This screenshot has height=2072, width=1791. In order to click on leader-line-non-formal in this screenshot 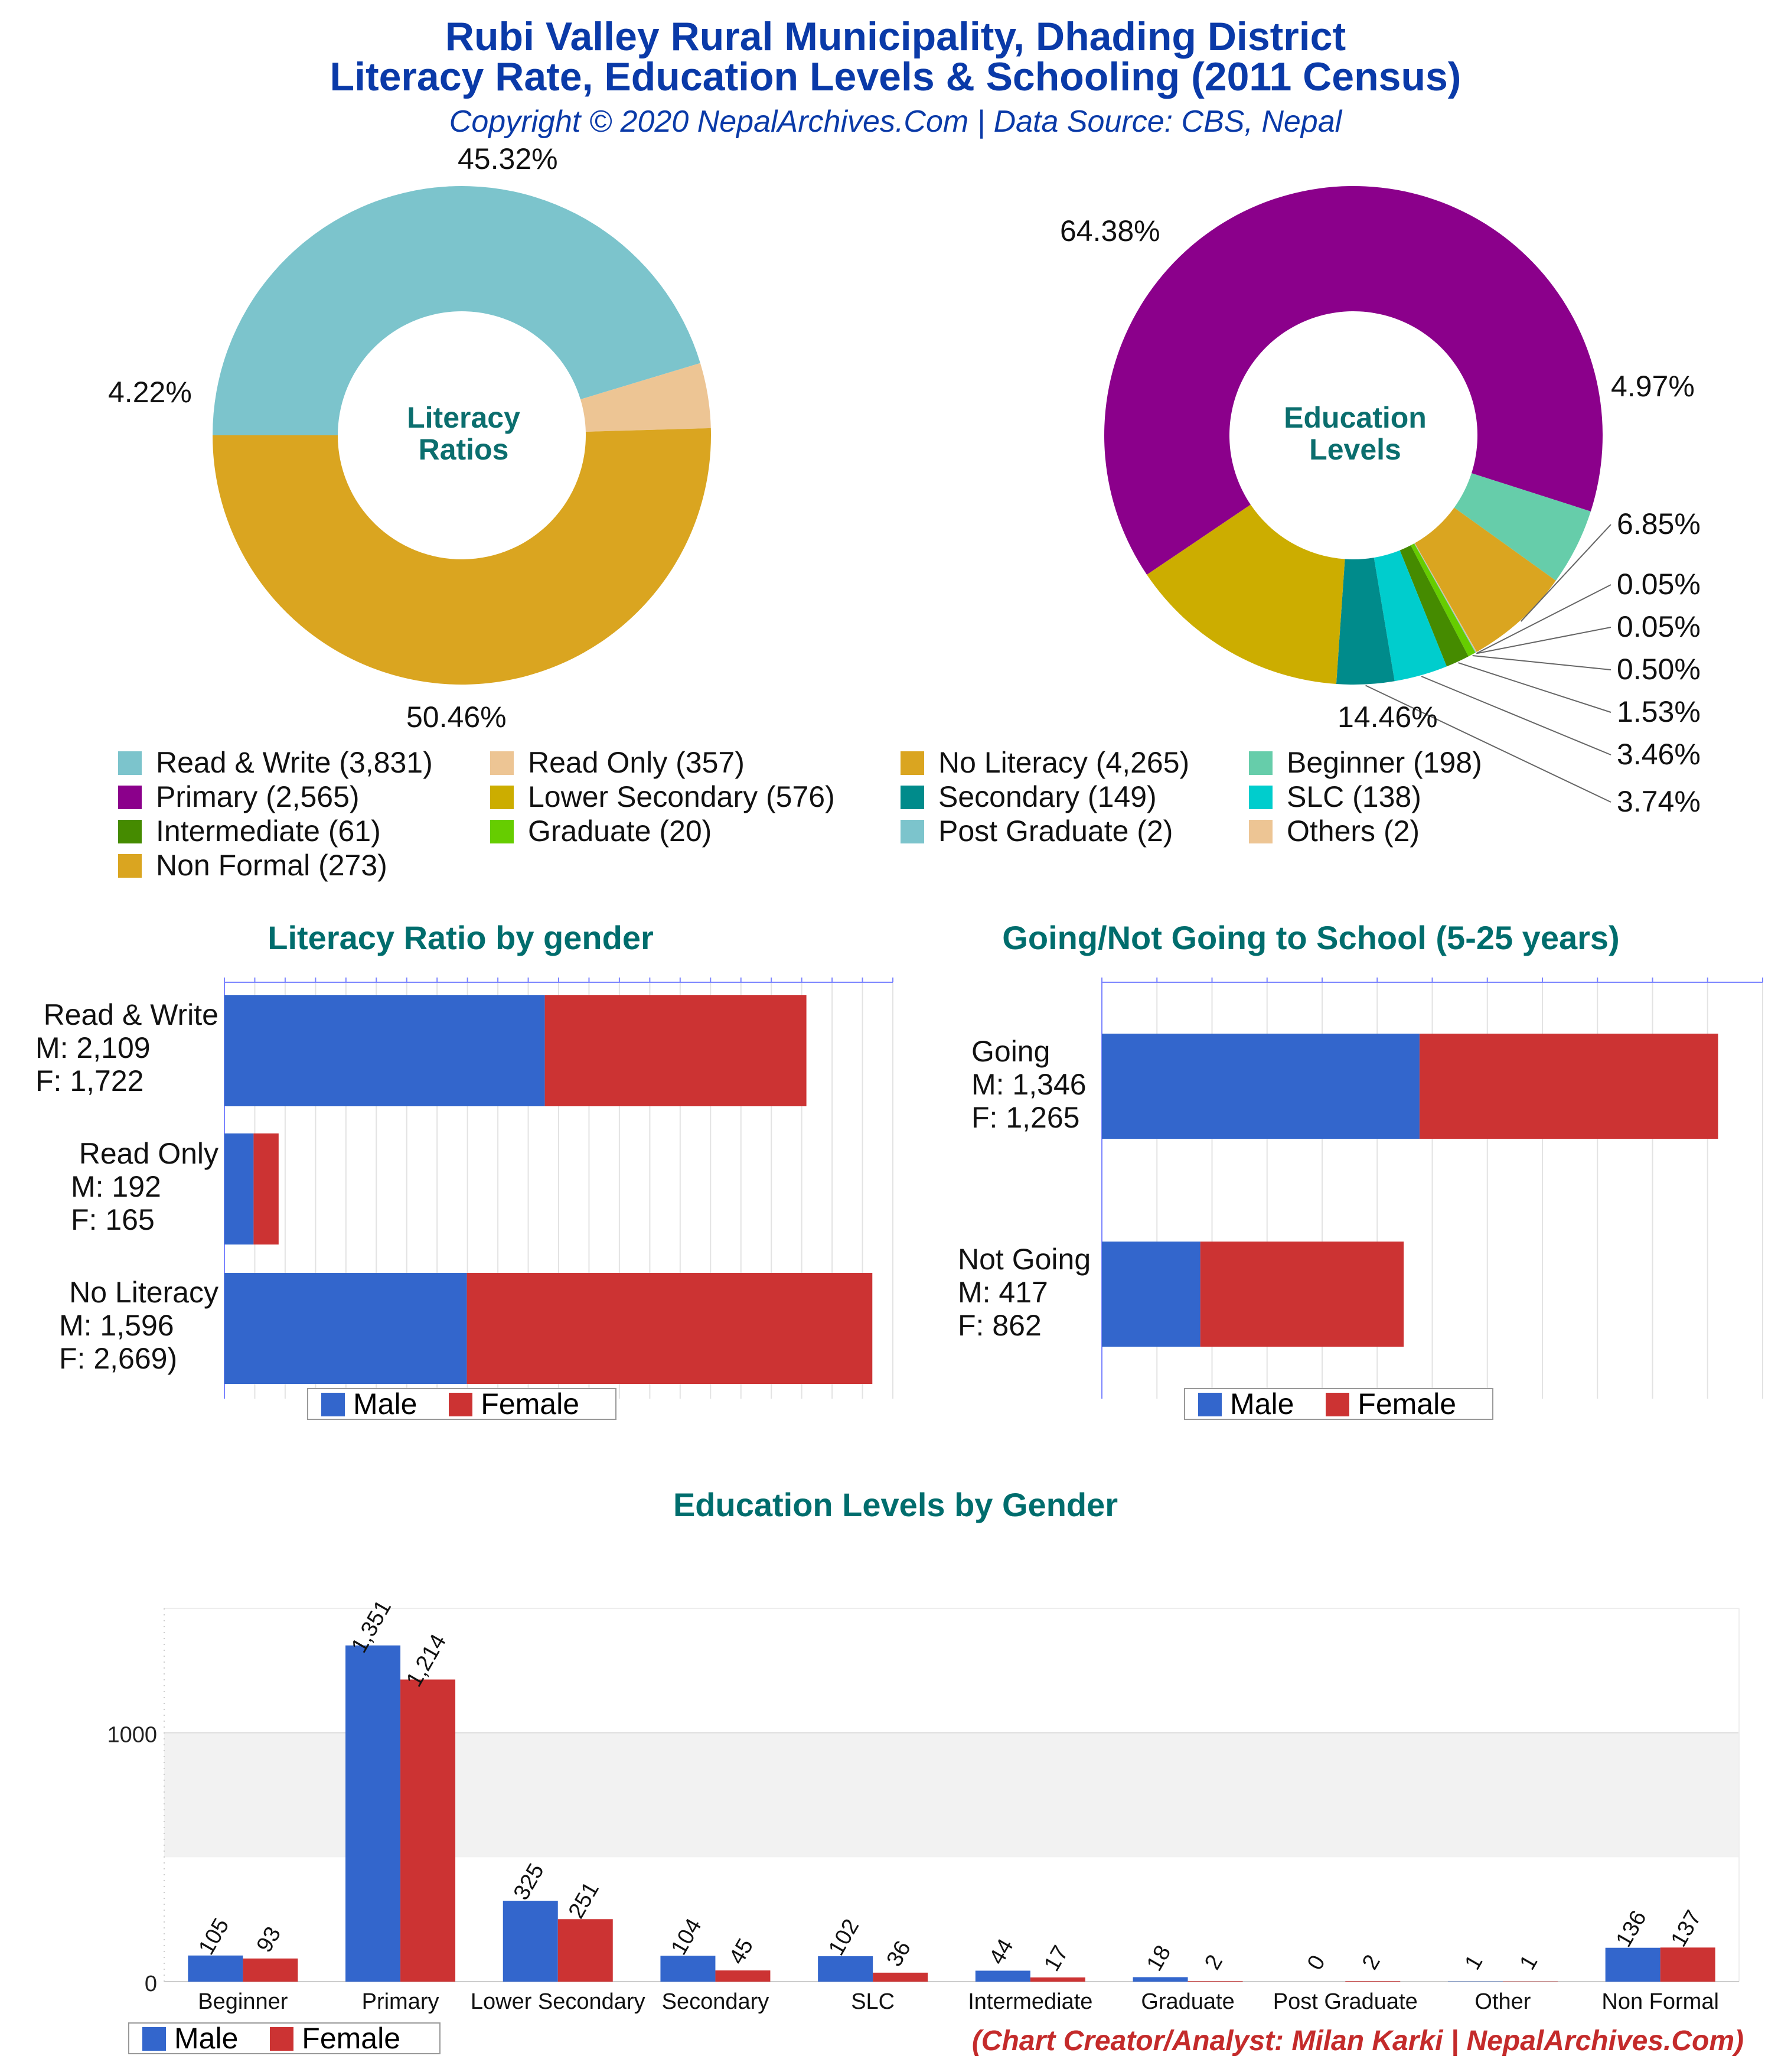, I will do `click(1565, 573)`.